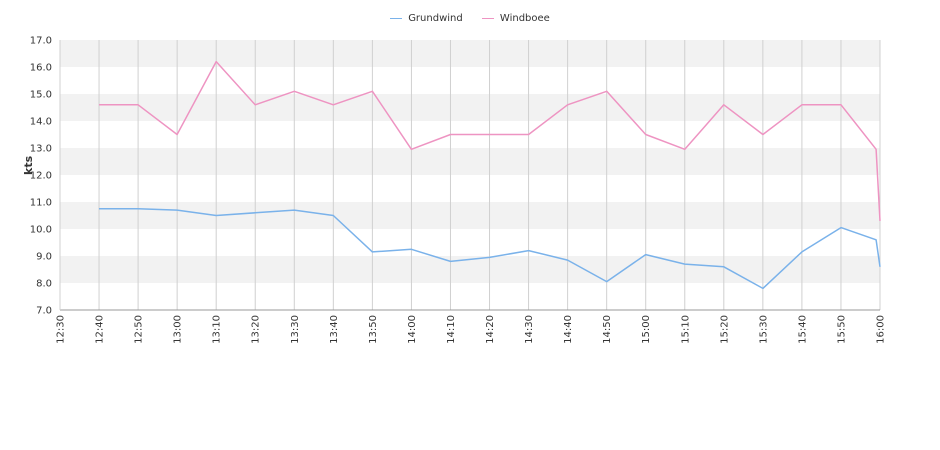  I want to click on y-tick-label: 15.0, so click(41, 95).